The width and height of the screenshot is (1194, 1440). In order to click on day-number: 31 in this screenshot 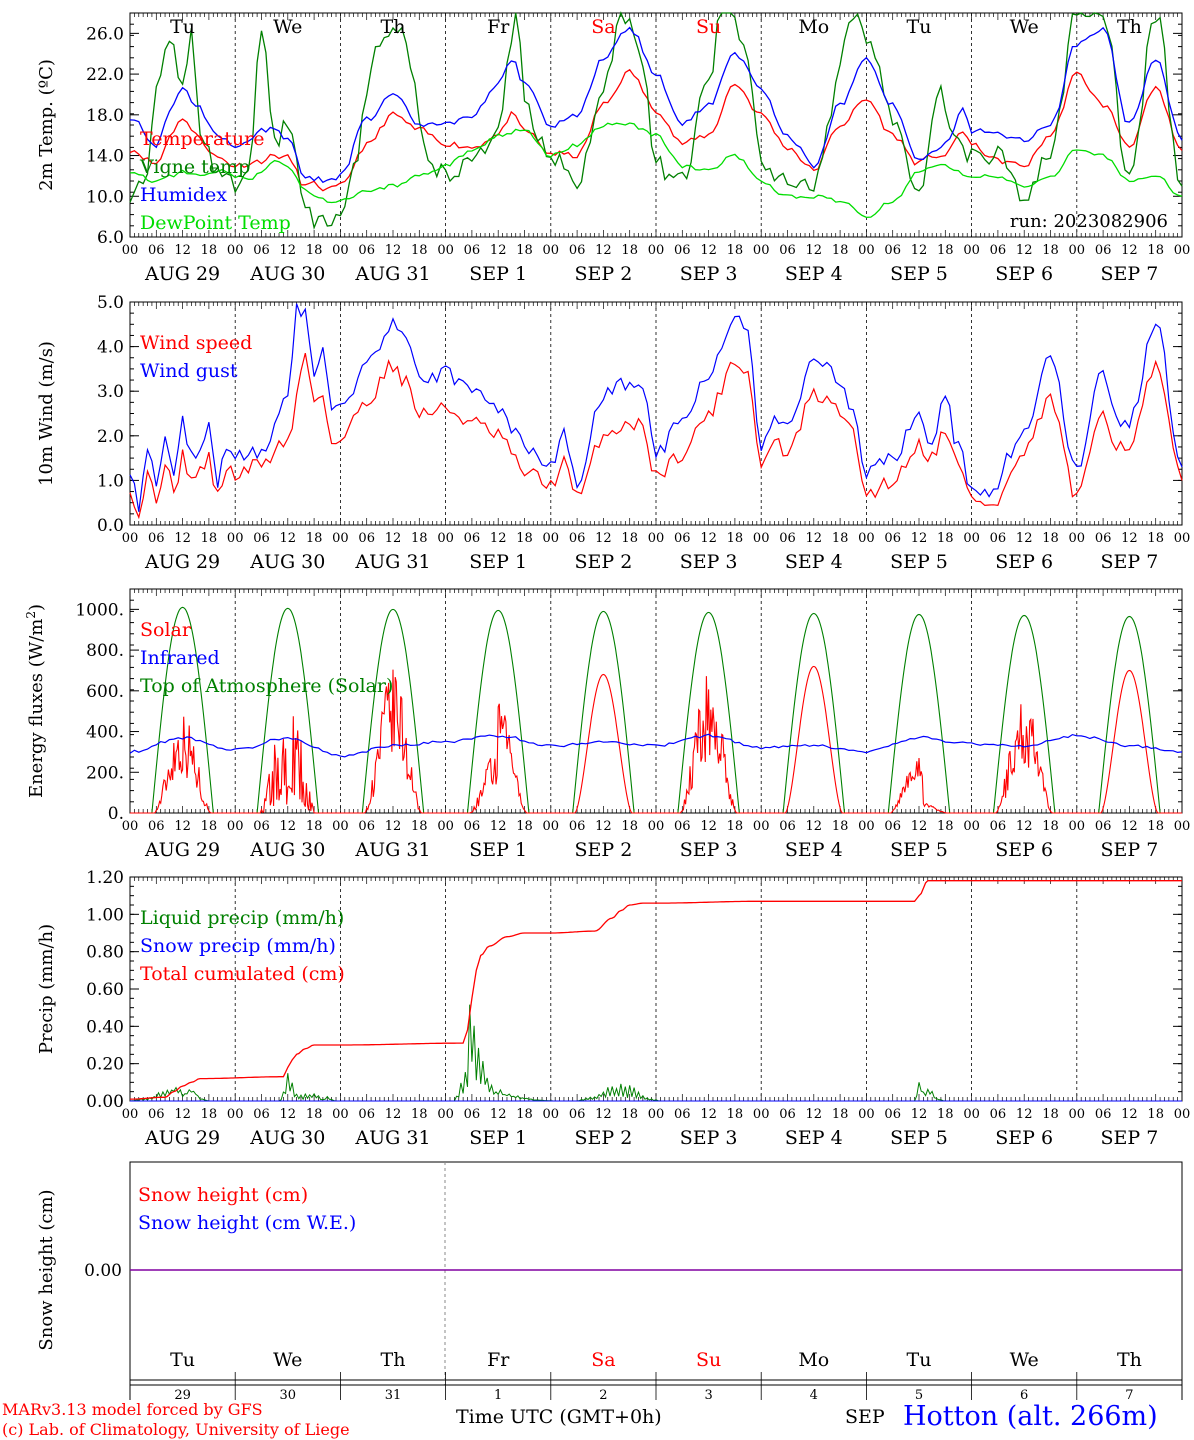, I will do `click(393, 1395)`.